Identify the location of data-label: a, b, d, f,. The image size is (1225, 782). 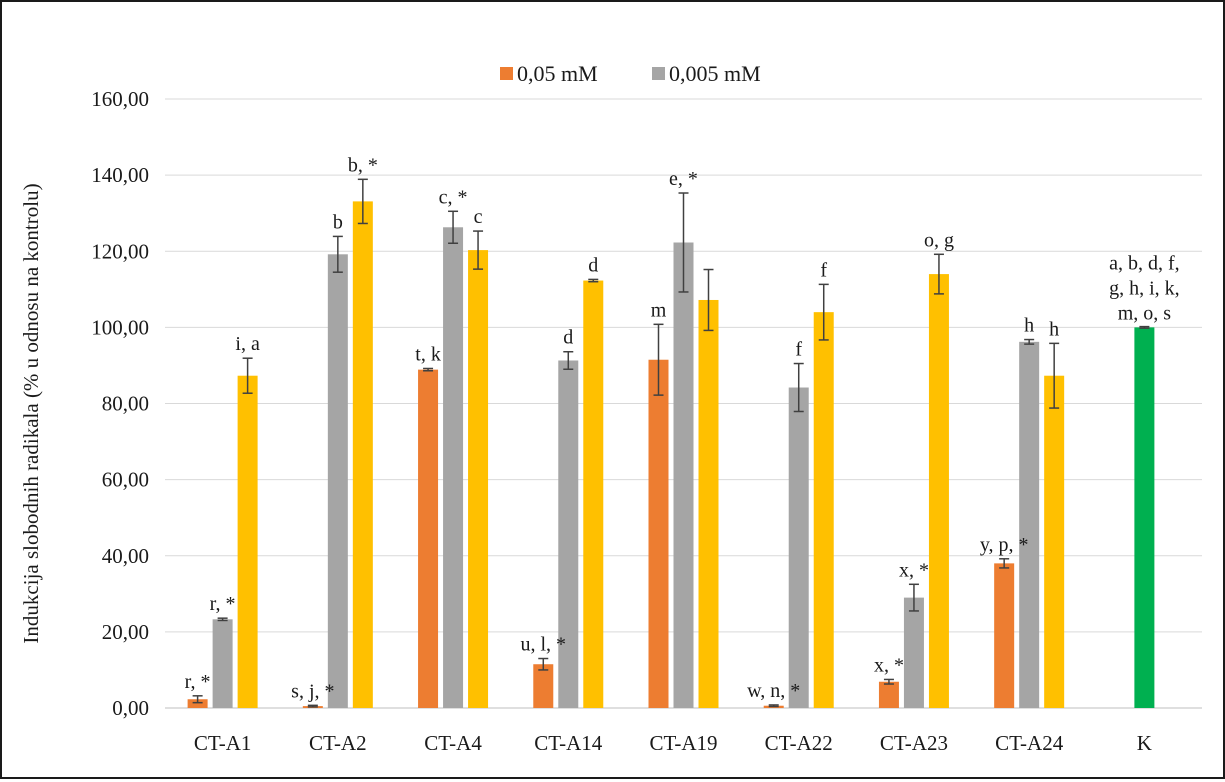
(1144, 263).